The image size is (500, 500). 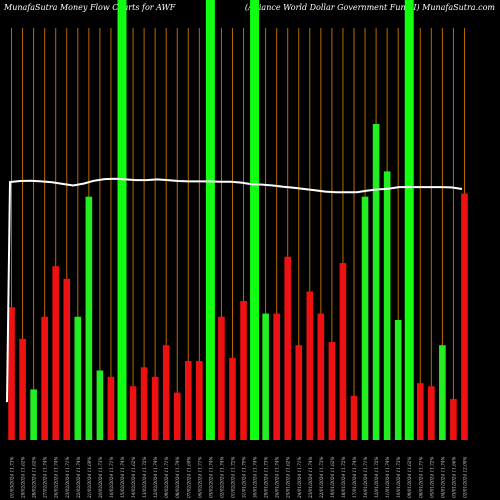 What do you see at coordinates (23, 478) in the screenshot?
I see `x-tick-label: 29/02/2024 11.62%` at bounding box center [23, 478].